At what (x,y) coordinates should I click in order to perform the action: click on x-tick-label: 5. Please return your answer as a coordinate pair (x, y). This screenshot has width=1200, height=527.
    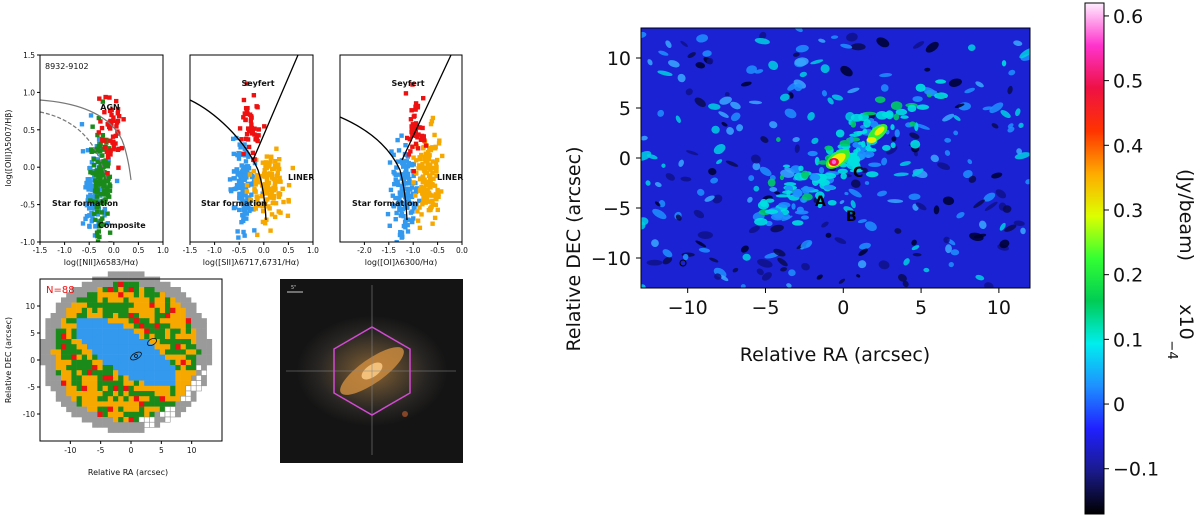
    Looking at the image, I should click on (161, 450).